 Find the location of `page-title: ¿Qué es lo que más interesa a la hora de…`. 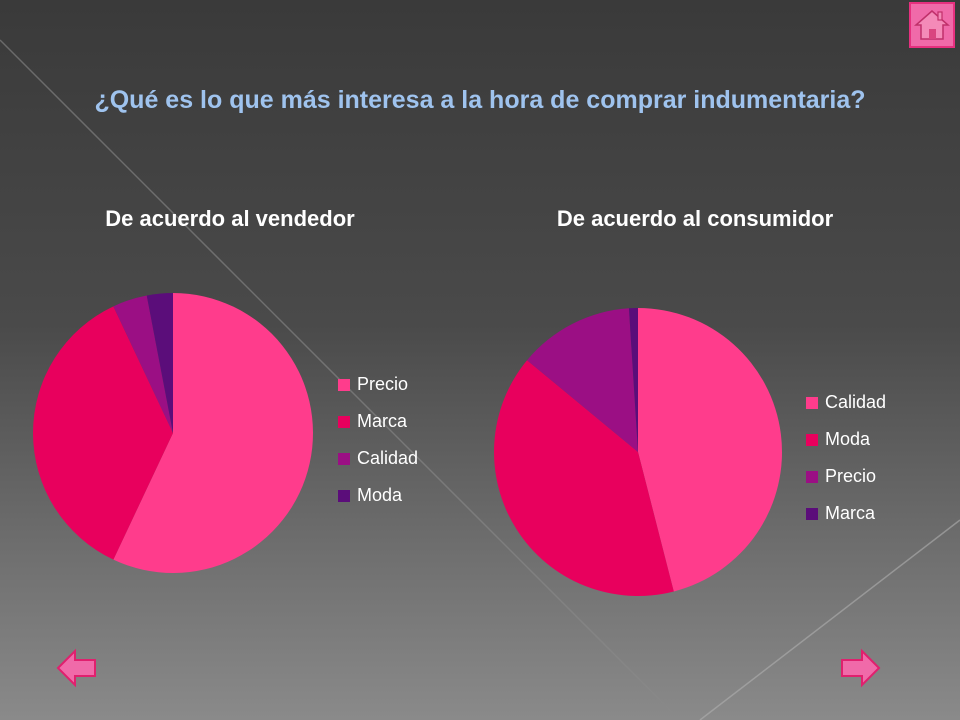

page-title: ¿Qué es lo que más interesa a la hora de… is located at coordinates (480, 100).